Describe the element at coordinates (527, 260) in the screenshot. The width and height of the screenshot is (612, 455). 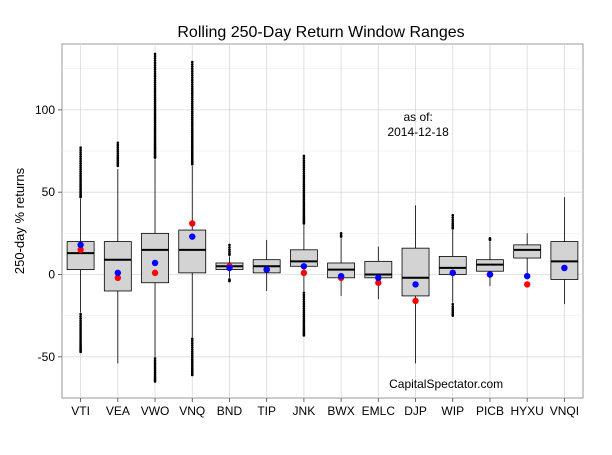
I see `box-hyxu` at that location.